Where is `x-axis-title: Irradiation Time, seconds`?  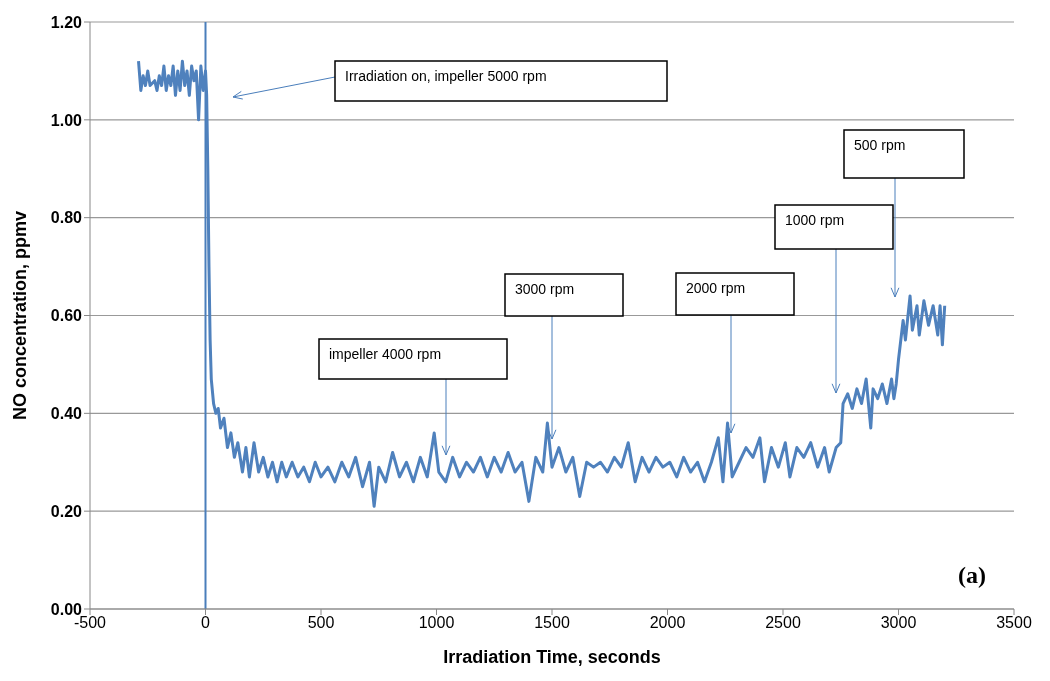 x-axis-title: Irradiation Time, seconds is located at coordinates (552, 657).